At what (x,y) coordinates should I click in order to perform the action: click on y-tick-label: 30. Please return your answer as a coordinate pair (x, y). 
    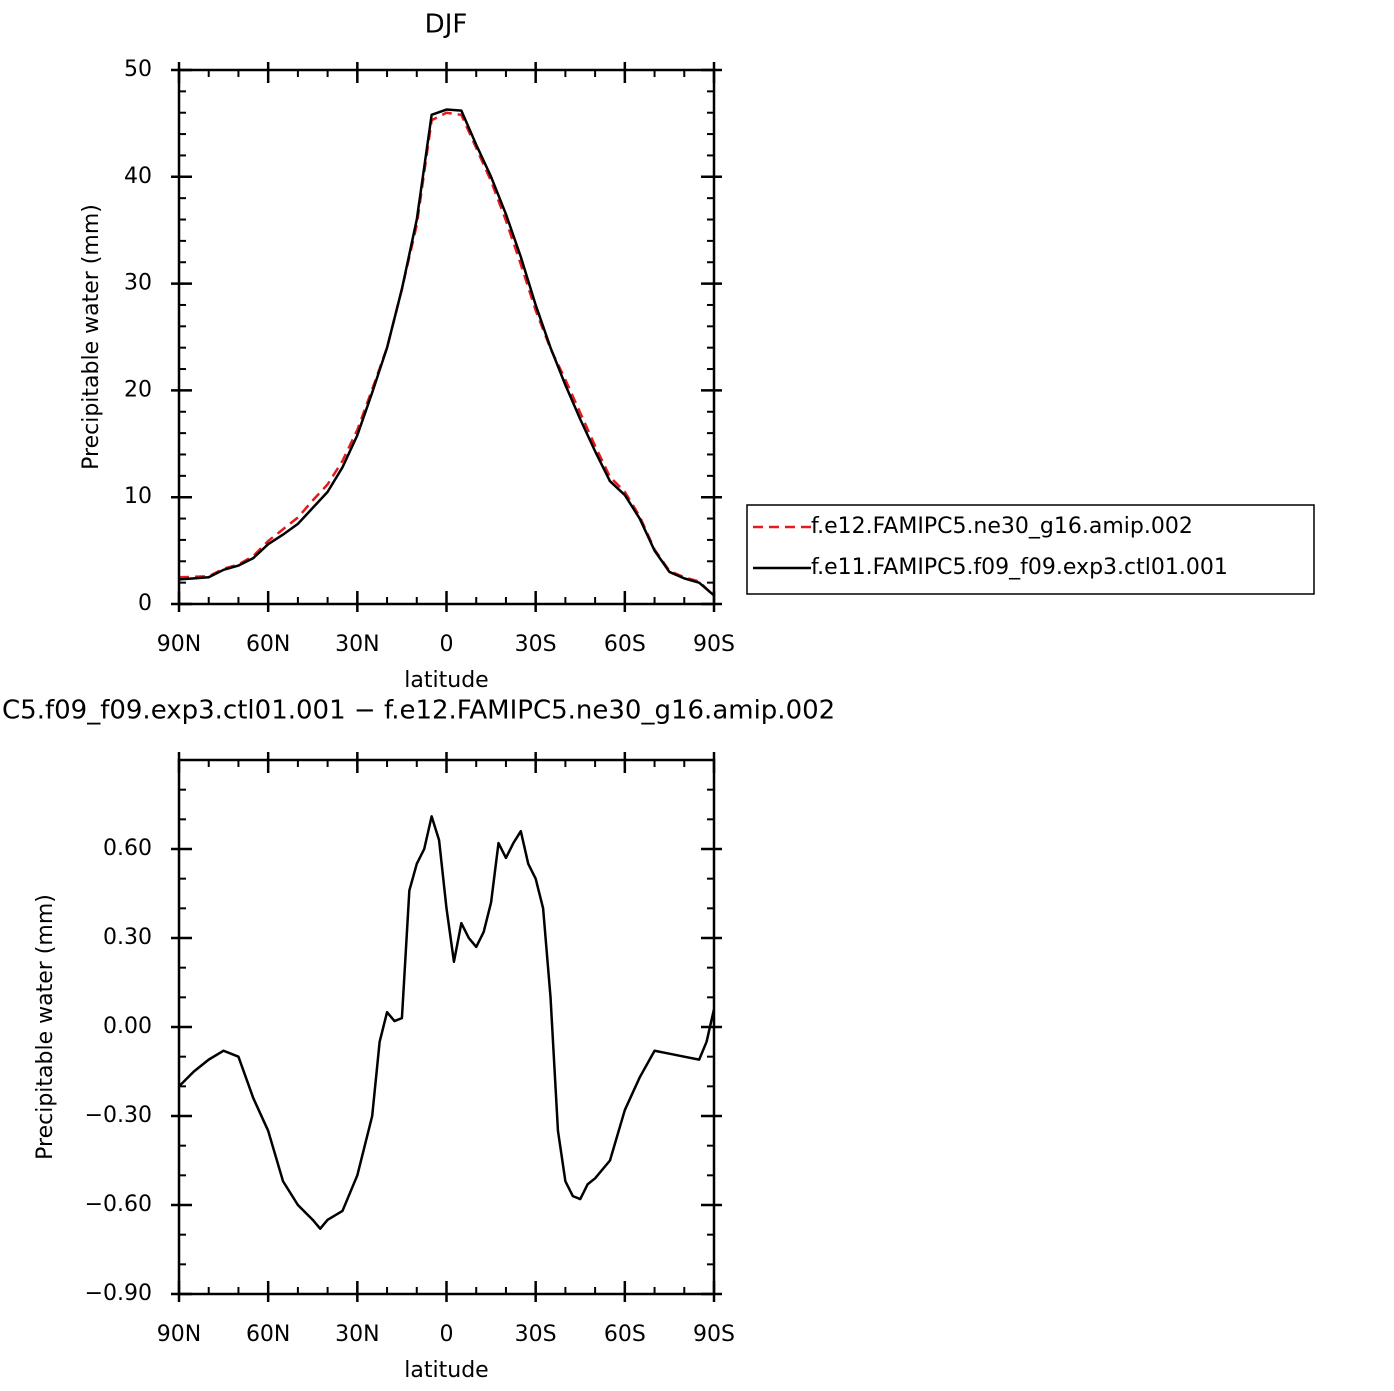
    Looking at the image, I should click on (138, 283).